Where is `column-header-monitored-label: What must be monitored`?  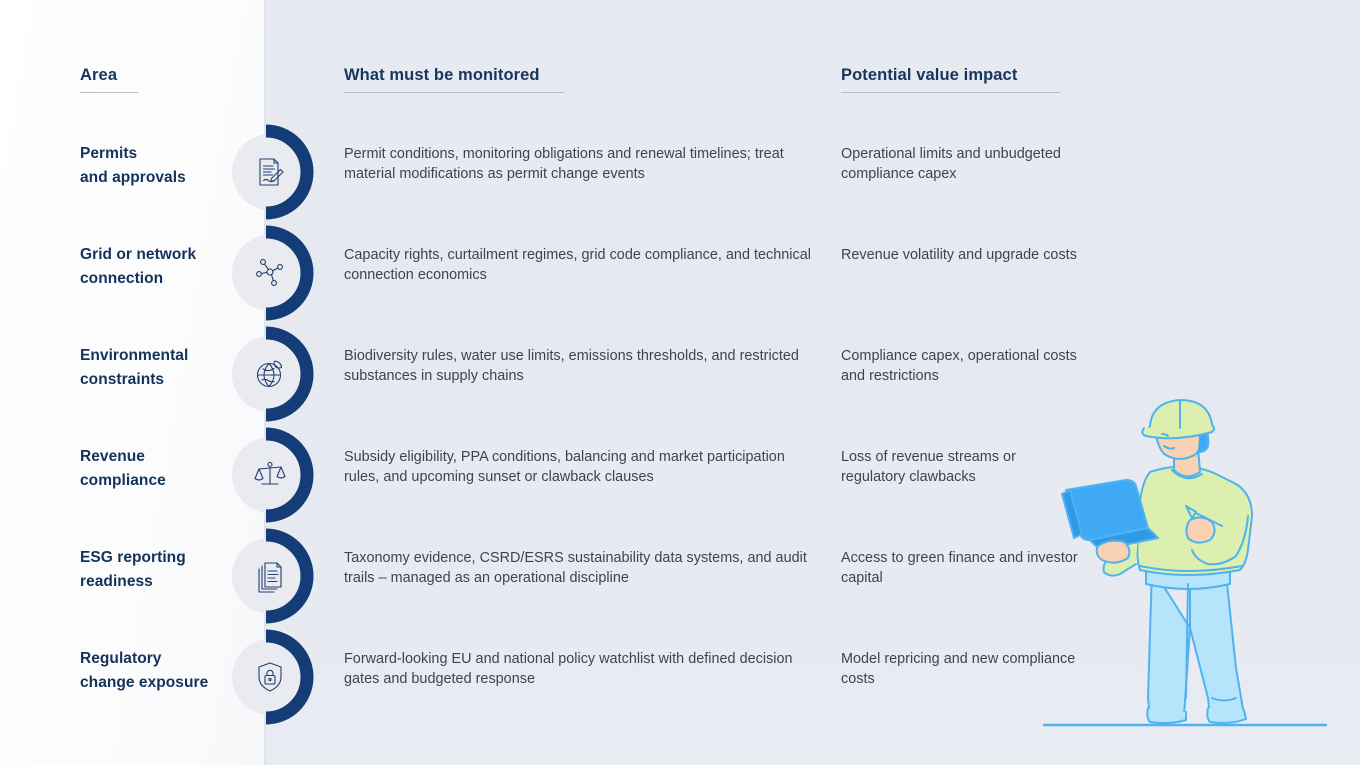 column-header-monitored-label: What must be monitored is located at coordinates (442, 75).